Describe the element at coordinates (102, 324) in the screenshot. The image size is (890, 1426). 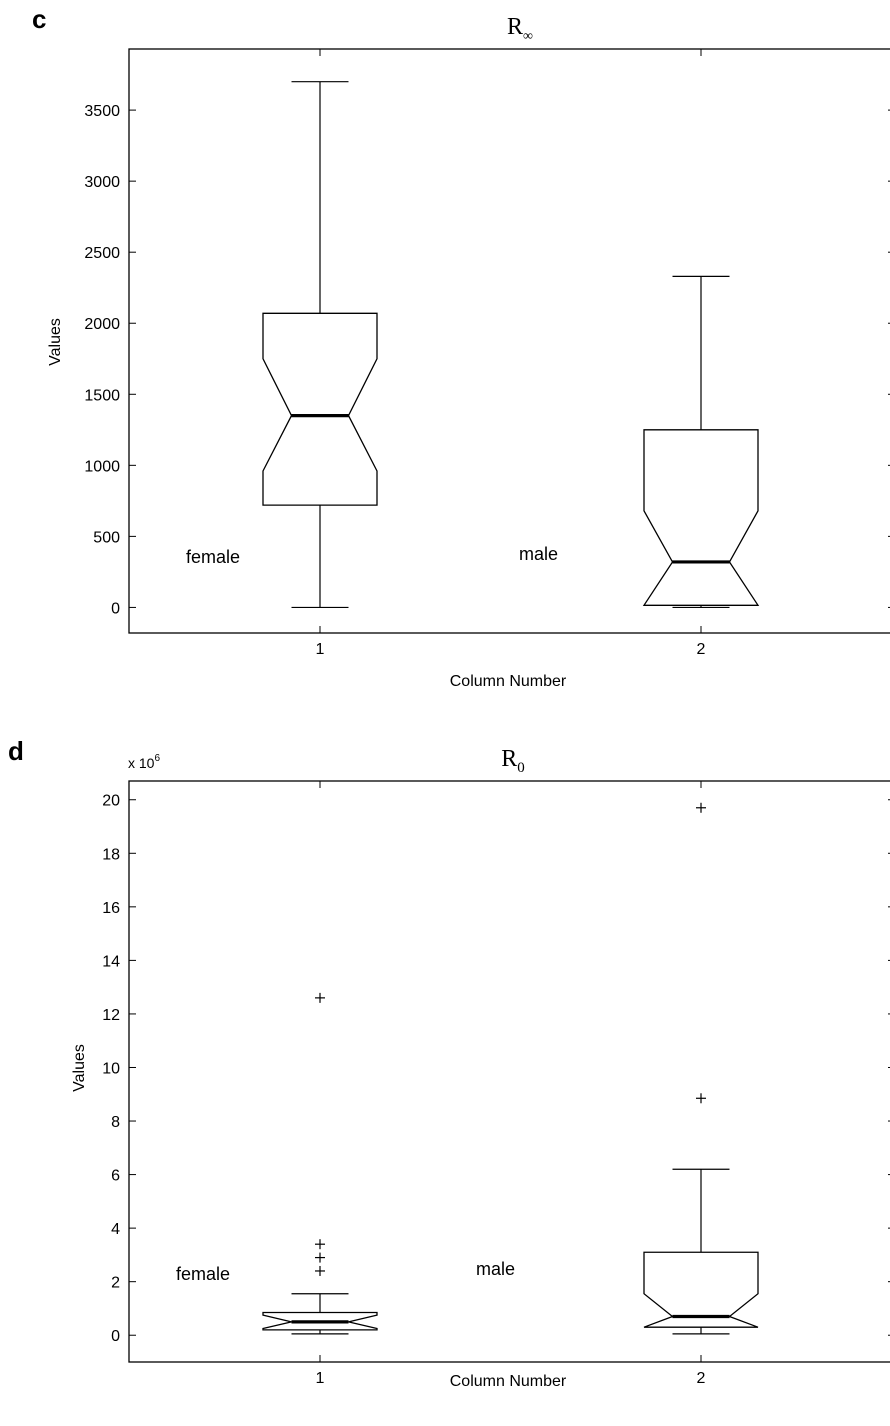
I see `y-tick-label: 2000` at that location.